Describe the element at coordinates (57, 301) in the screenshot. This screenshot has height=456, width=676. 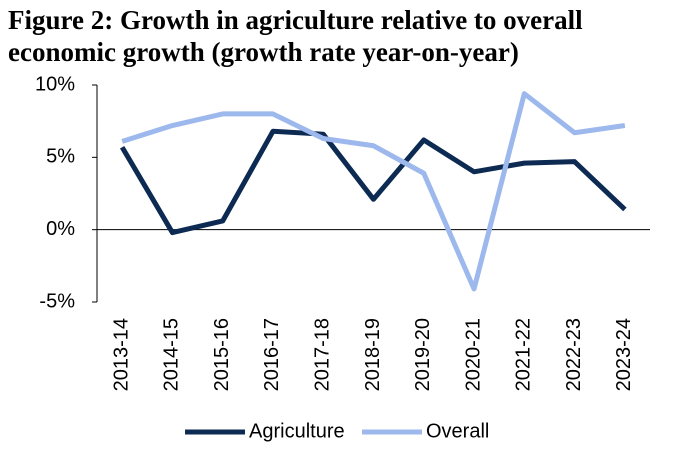
I see `y-tick-label: -5%` at that location.